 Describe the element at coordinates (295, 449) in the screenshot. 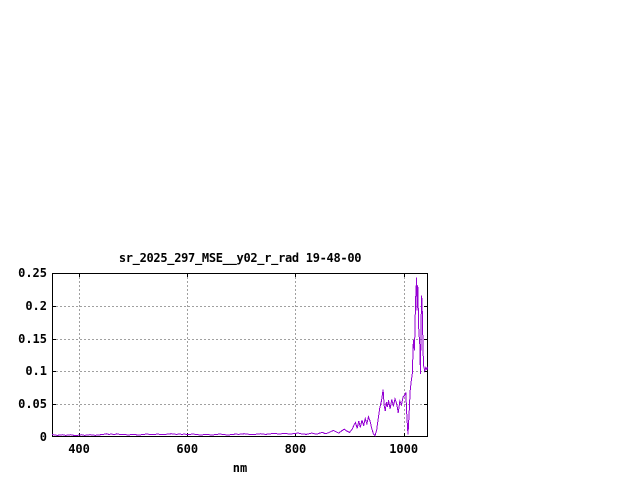

I see `x-tick-label: 800` at that location.